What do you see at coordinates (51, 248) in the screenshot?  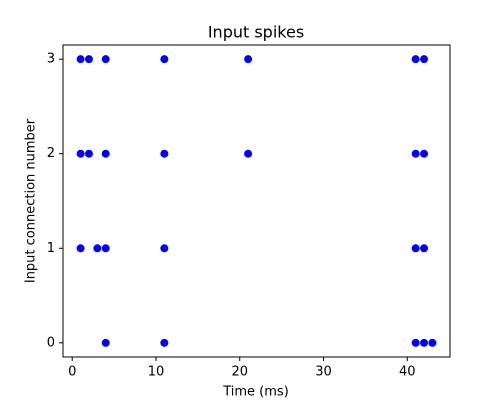 I see `y-tick-label: 1` at bounding box center [51, 248].